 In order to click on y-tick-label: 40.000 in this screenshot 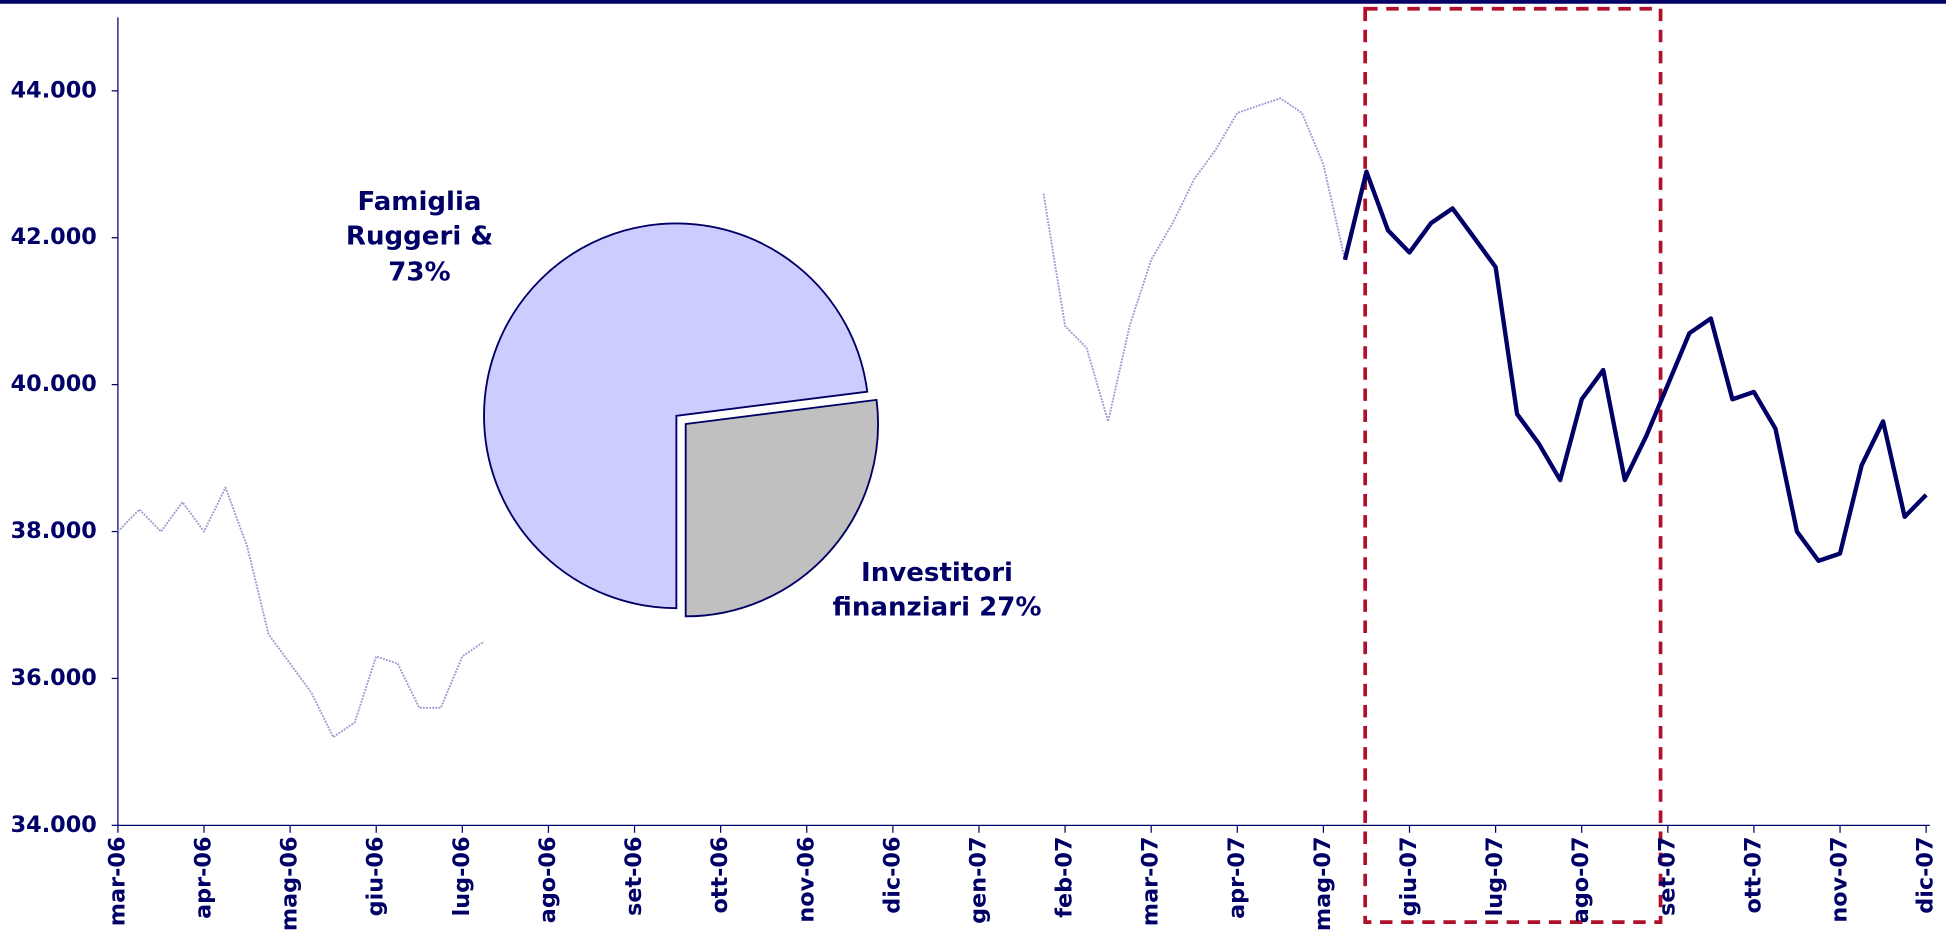, I will do `click(54, 384)`.